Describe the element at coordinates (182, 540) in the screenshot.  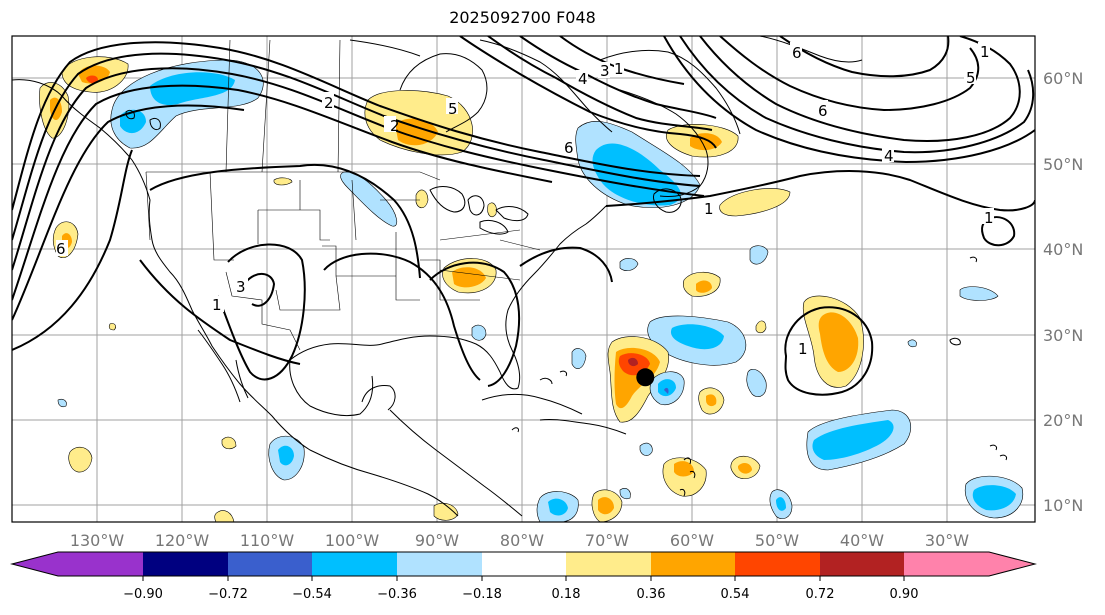
I see `lon-label: 120°W` at that location.